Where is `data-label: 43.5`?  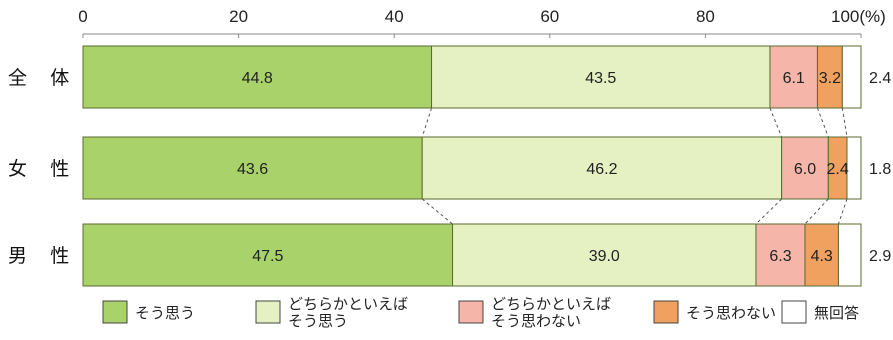 data-label: 43.5 is located at coordinates (600, 78).